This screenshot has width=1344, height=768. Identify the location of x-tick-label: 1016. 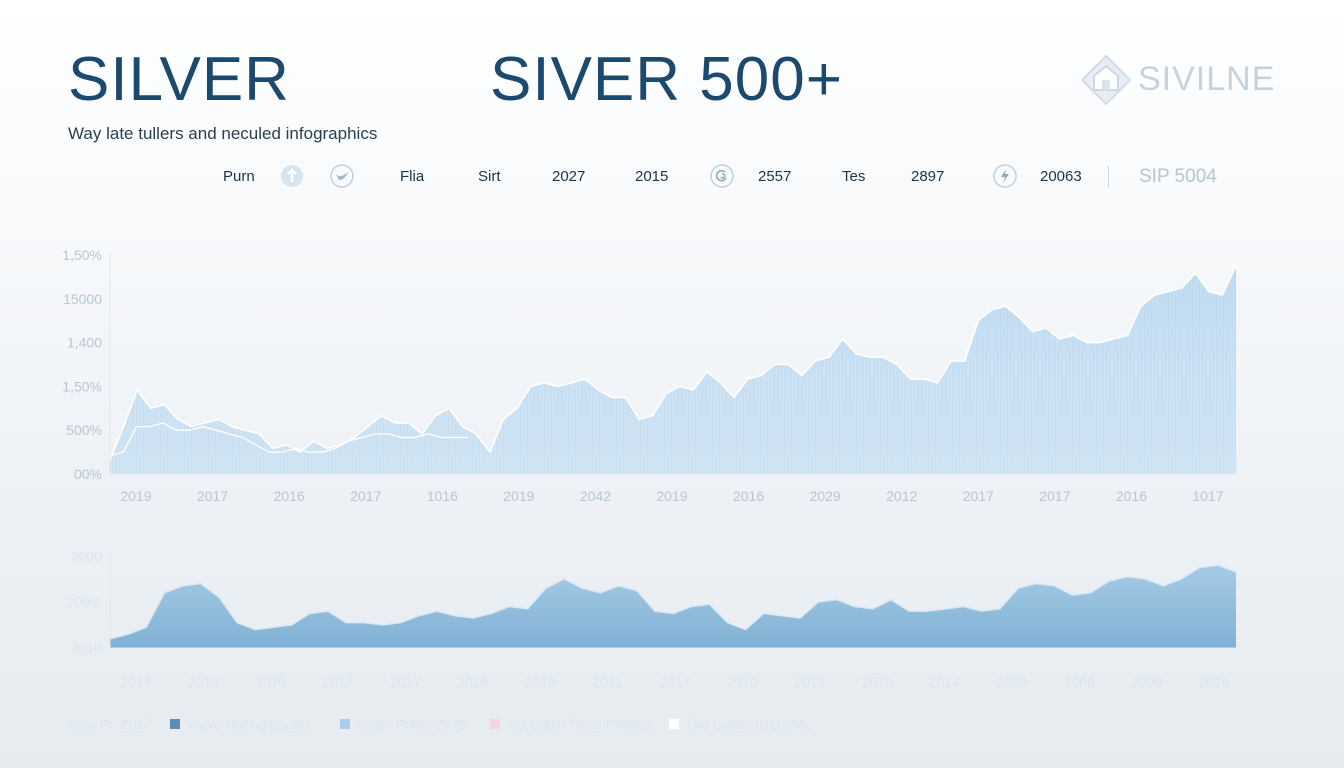
(442, 496).